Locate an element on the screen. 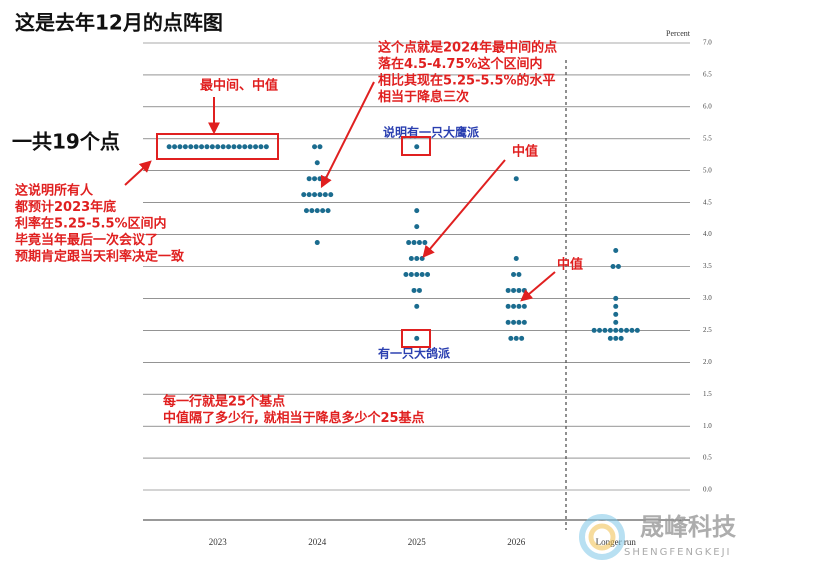 This screenshot has height=563, width=828. y-tick-label: 2.5 is located at coordinates (707, 330).